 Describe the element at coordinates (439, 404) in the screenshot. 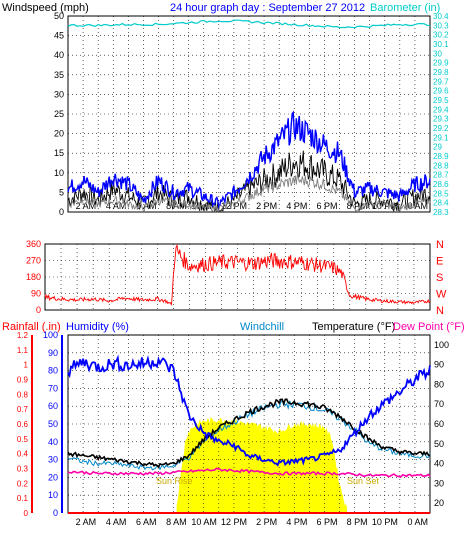

I see `temperature-y-tick: 70` at that location.